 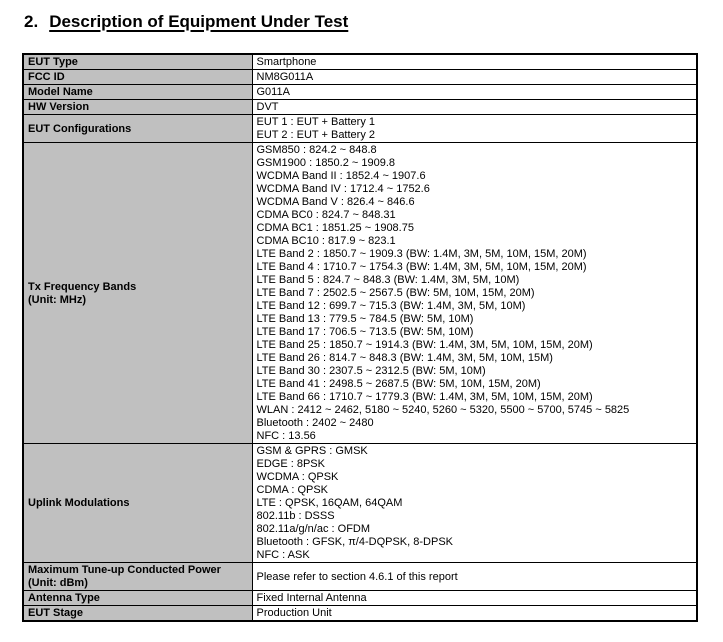 I want to click on value-line: DVT, so click(x=267, y=107).